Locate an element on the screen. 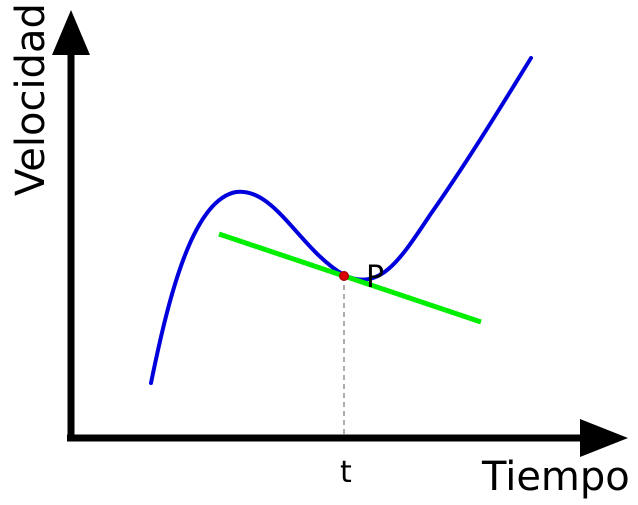  y-axis-label: Velocidad is located at coordinates (31, 99).